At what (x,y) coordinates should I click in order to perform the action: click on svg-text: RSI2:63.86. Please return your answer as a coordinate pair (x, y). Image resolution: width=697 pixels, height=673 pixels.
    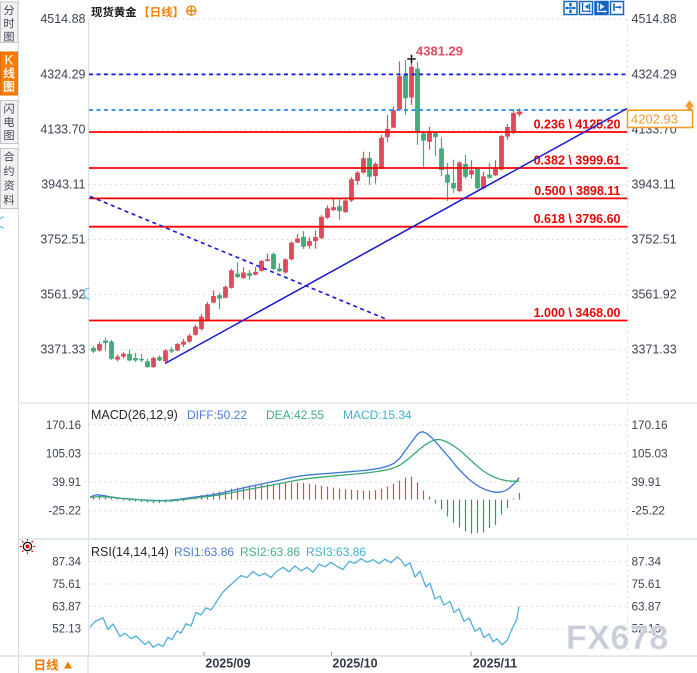
    Looking at the image, I should click on (270, 552).